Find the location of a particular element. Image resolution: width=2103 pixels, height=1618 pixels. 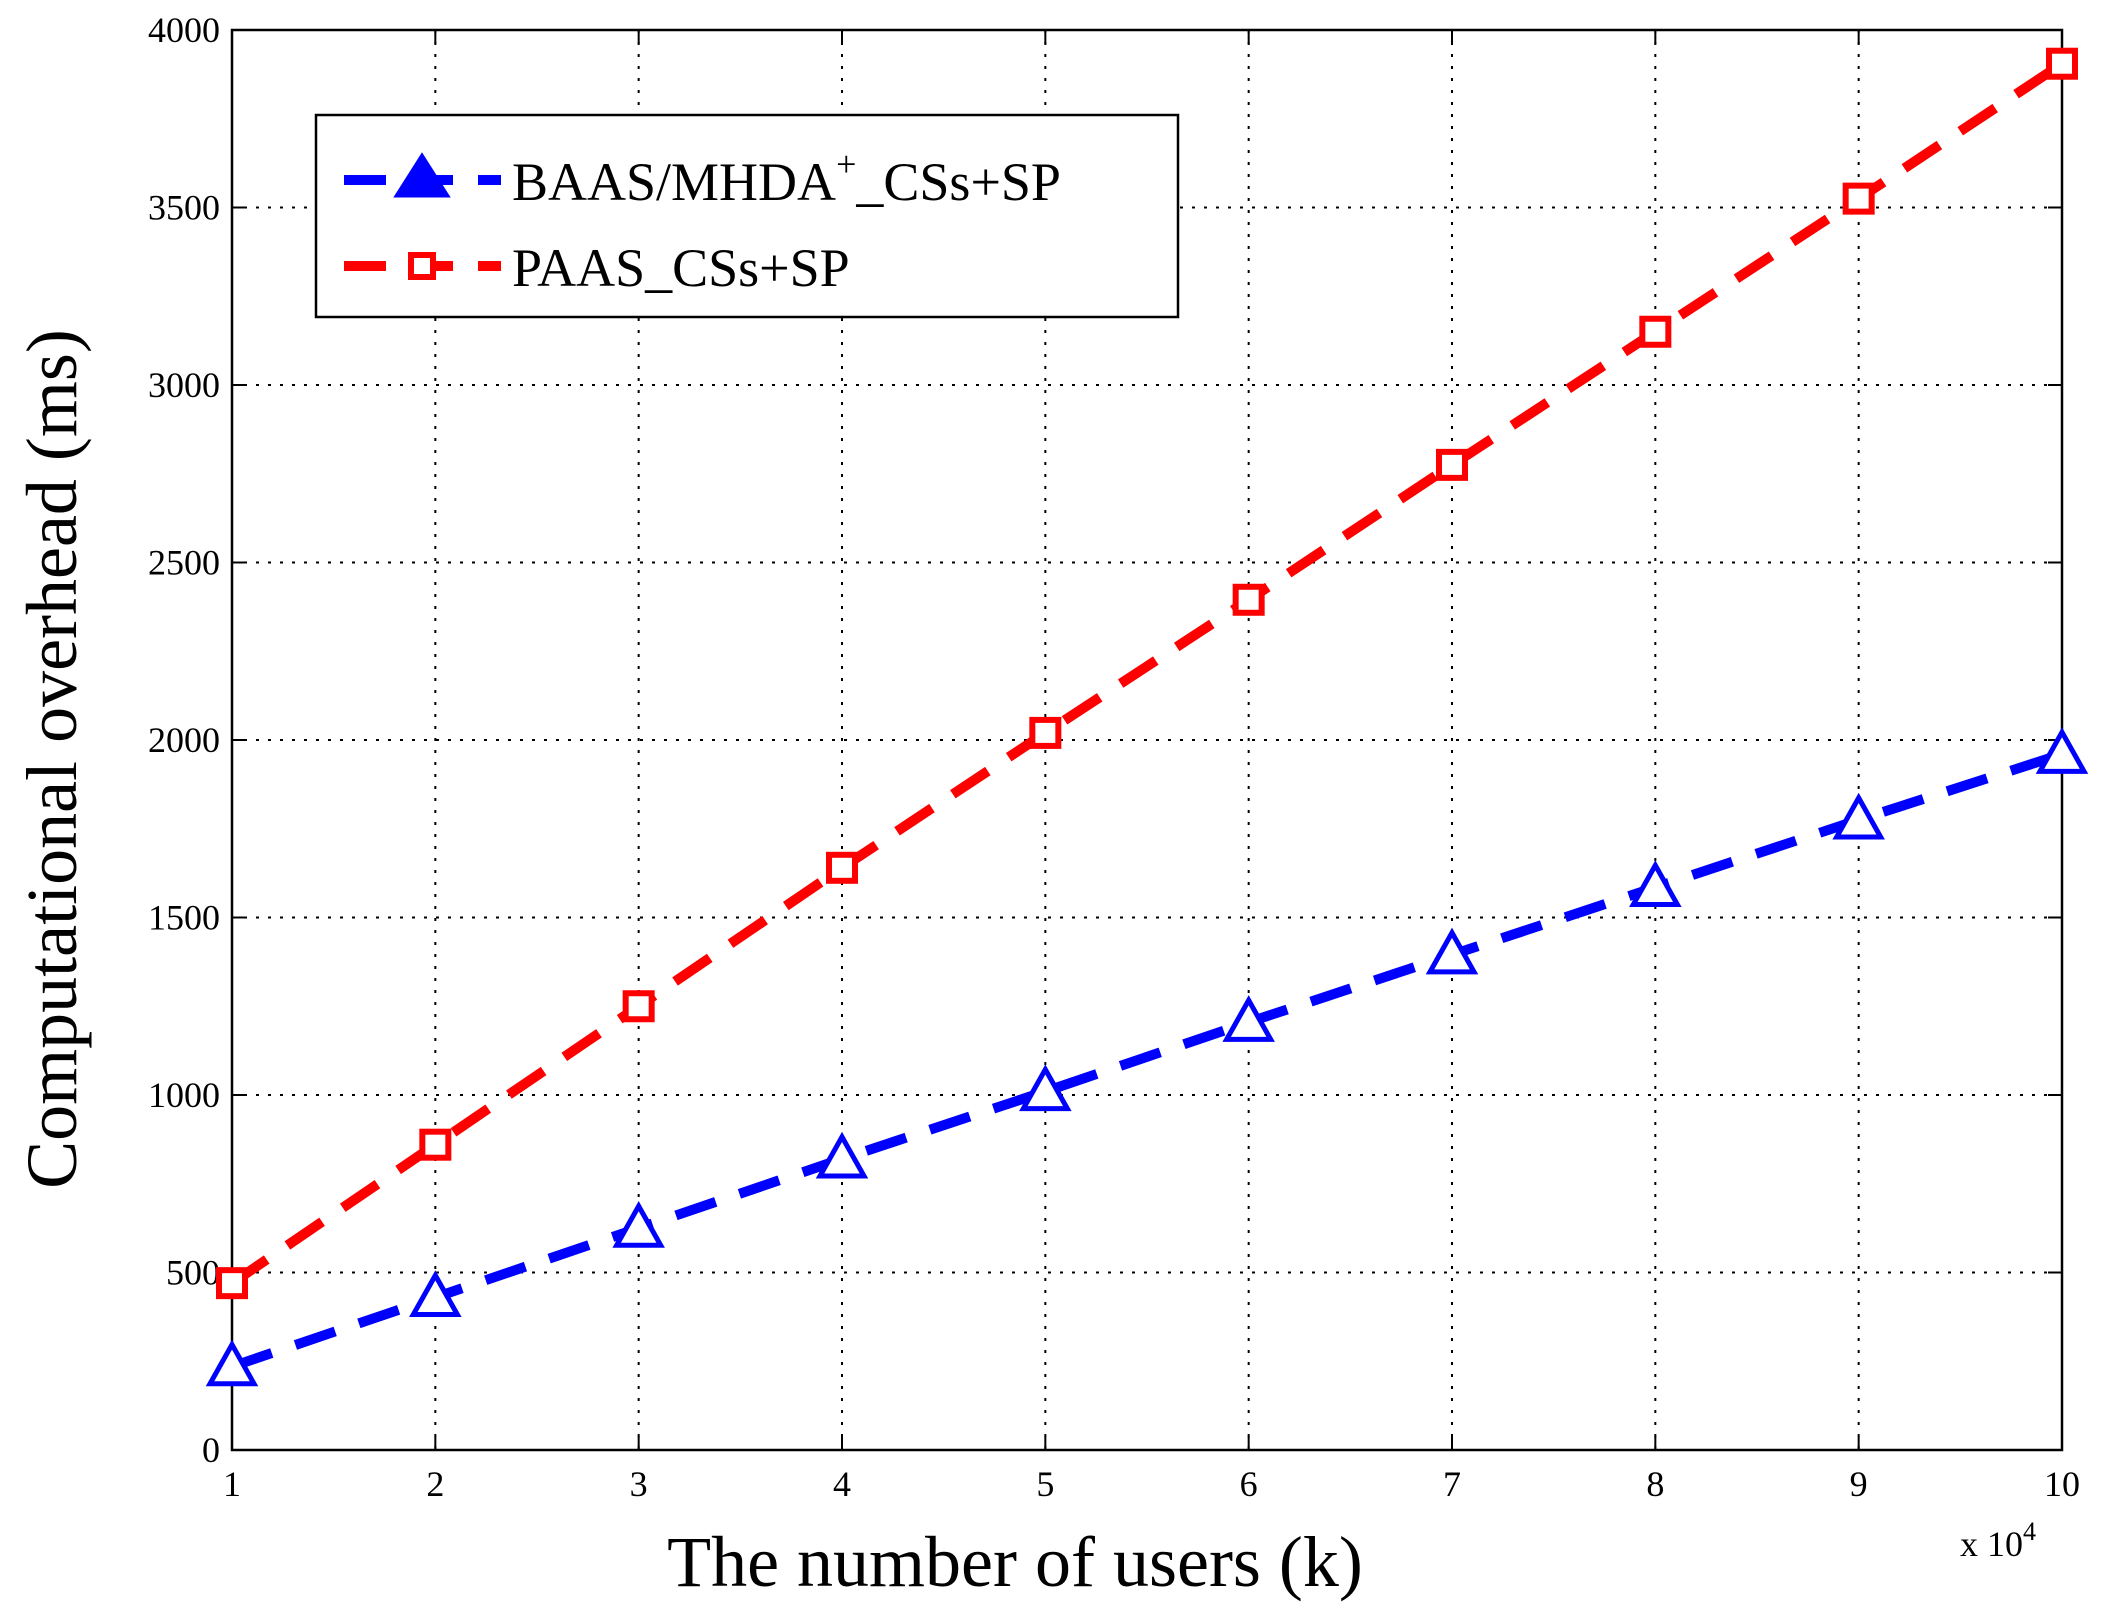

x-tick-label: 1 is located at coordinates (232, 1484).